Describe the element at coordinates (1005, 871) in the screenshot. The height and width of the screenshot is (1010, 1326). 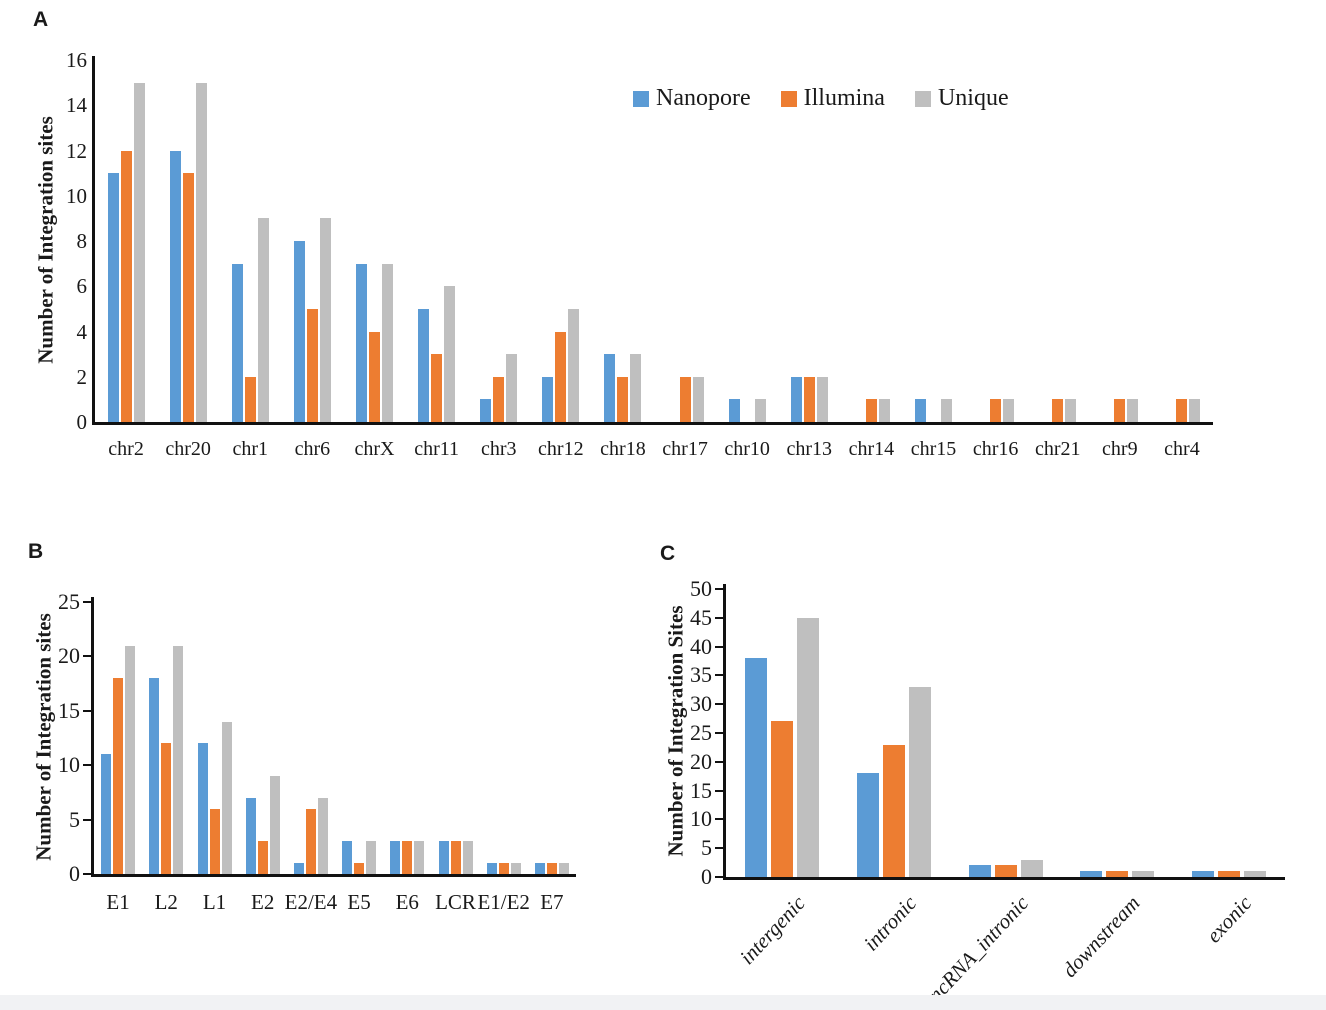
I see `bar-illumina-ncrna-intronic` at that location.